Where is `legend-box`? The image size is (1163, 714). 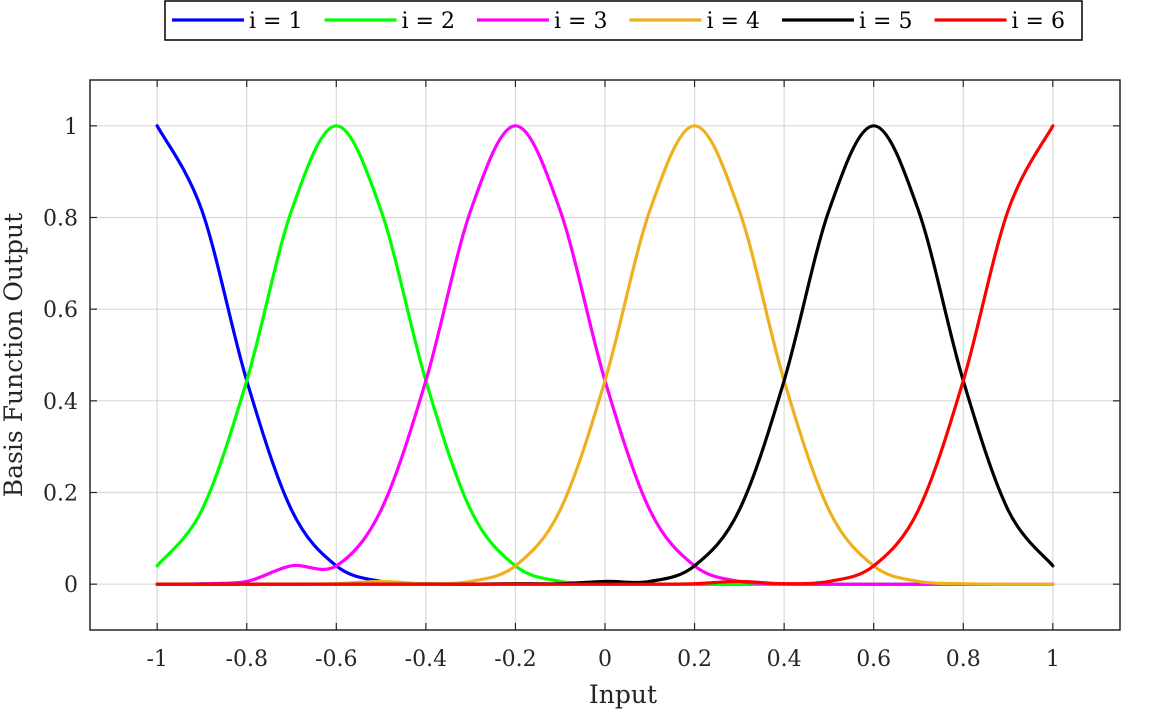
legend-box is located at coordinates (623, 20).